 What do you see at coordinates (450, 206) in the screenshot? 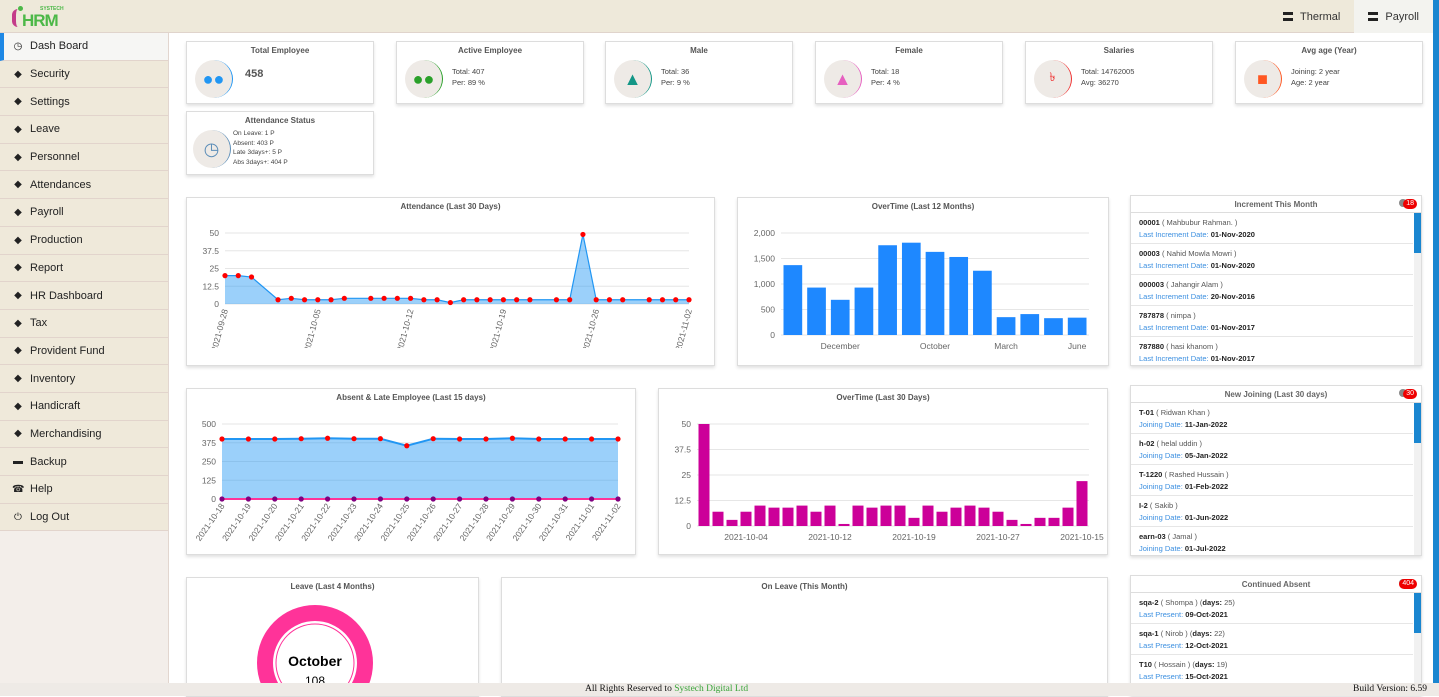
I see `chart-title: Attendance (Last 30 Days)` at bounding box center [450, 206].